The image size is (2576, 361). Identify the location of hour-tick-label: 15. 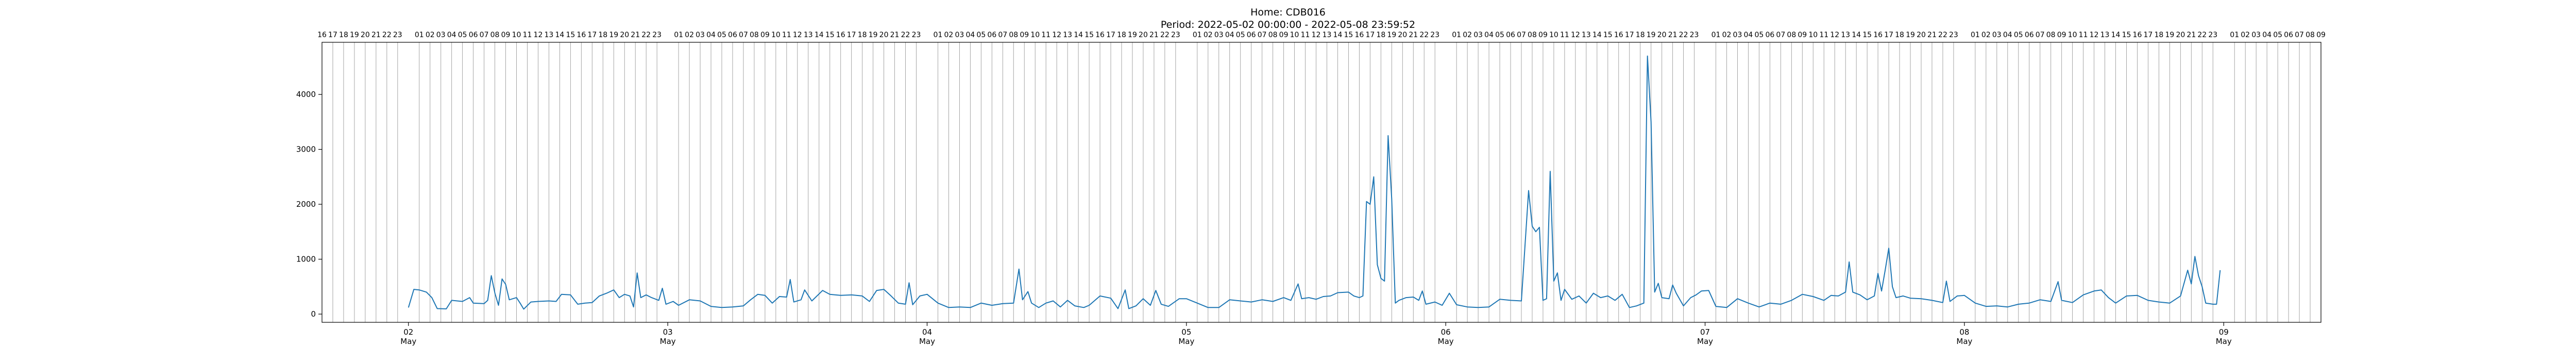
(1608, 35).